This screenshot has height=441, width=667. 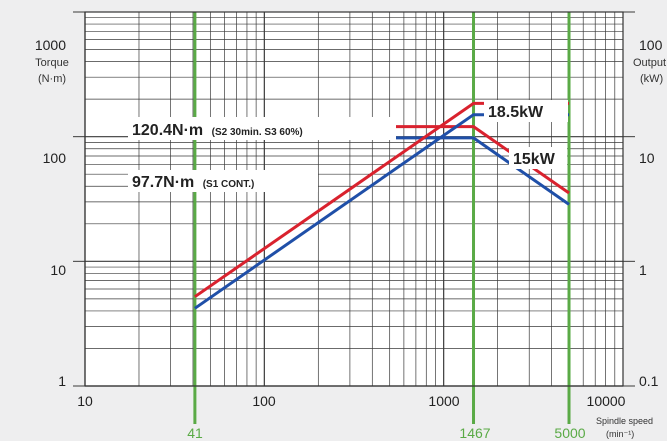 I want to click on left-axis-title: Torque, so click(x=52, y=63).